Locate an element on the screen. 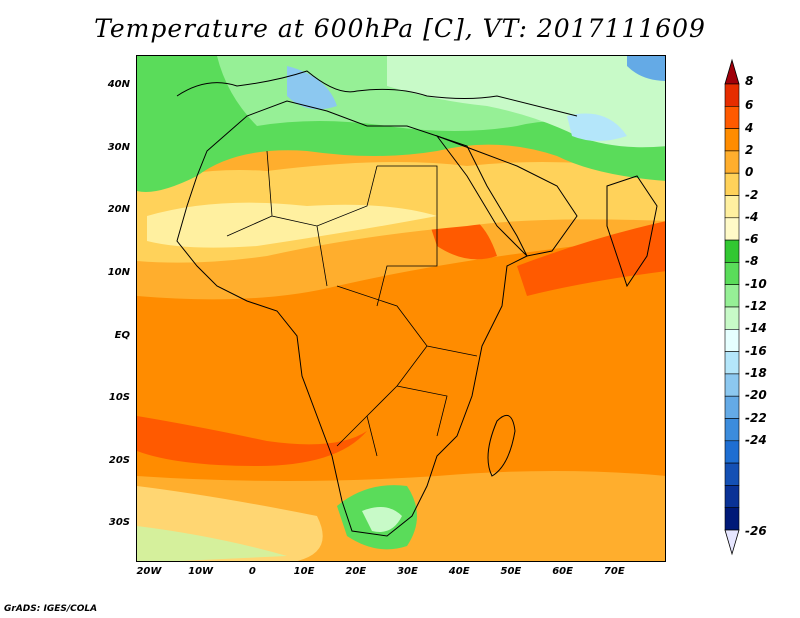 This screenshot has width=800, height=618. lon-tick-label: 60E is located at coordinates (562, 571).